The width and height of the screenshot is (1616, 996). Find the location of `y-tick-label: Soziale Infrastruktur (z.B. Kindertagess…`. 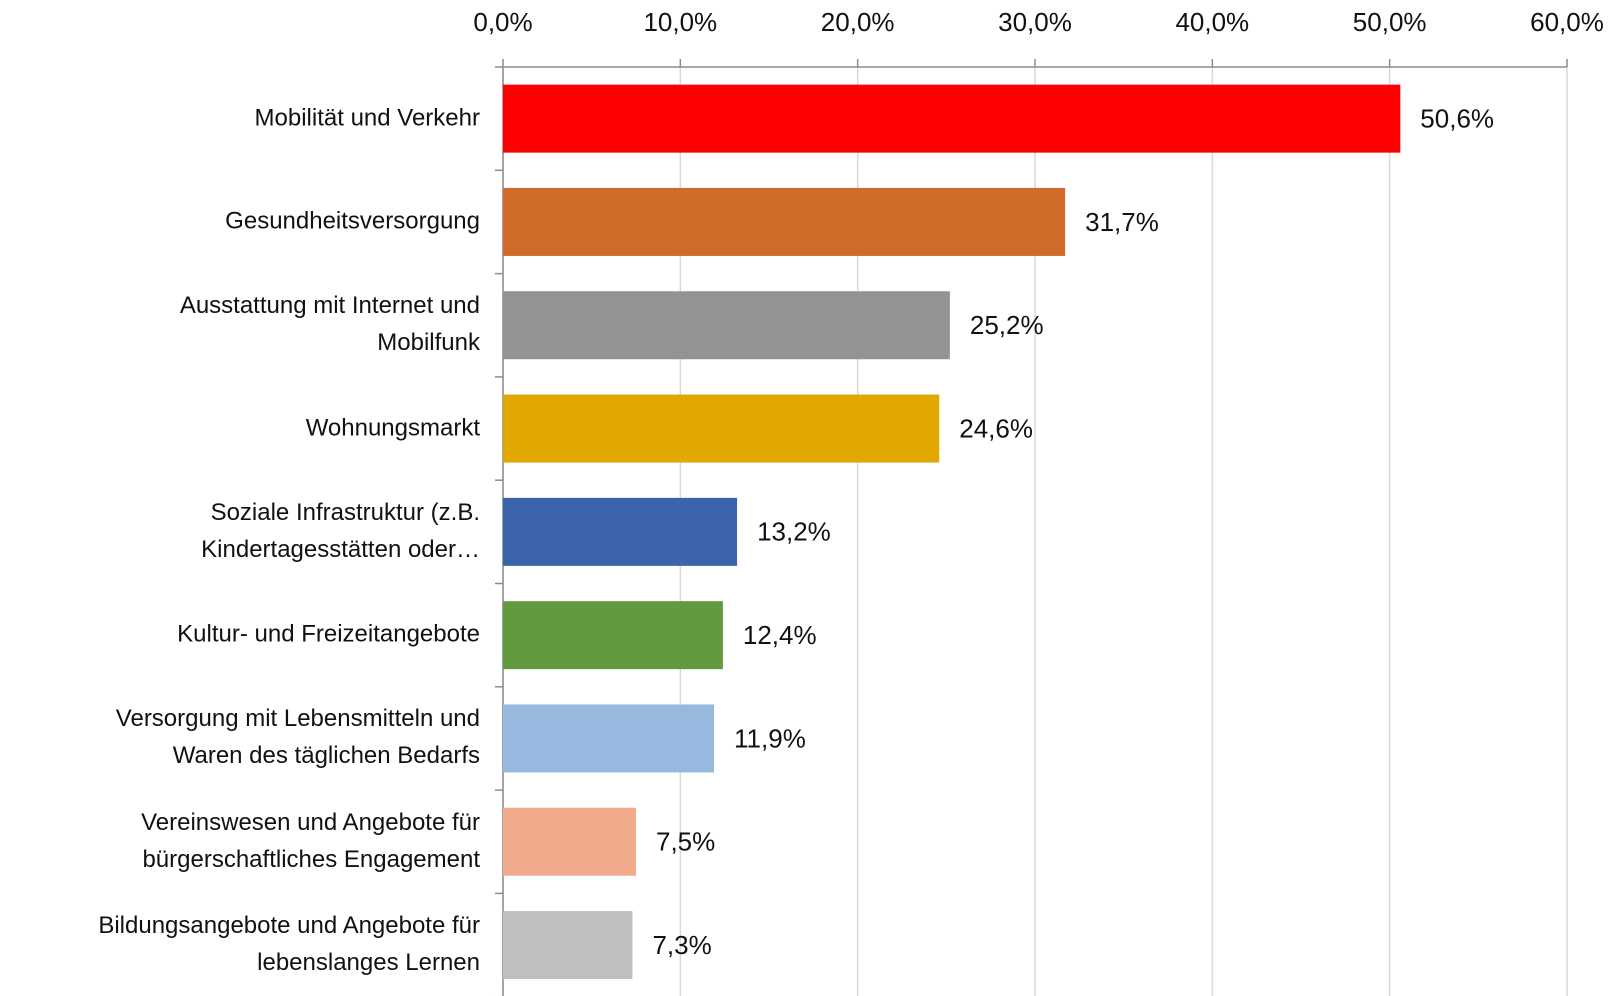

y-tick-label: Soziale Infrastruktur (z.B. Kindertagess… is located at coordinates (340, 530).